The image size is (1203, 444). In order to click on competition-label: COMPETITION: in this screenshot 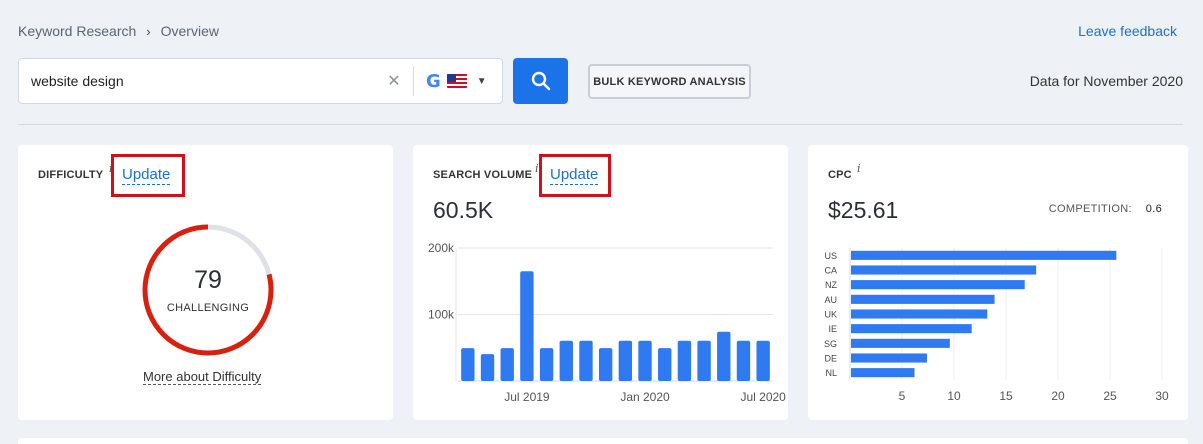, I will do `click(1090, 209)`.